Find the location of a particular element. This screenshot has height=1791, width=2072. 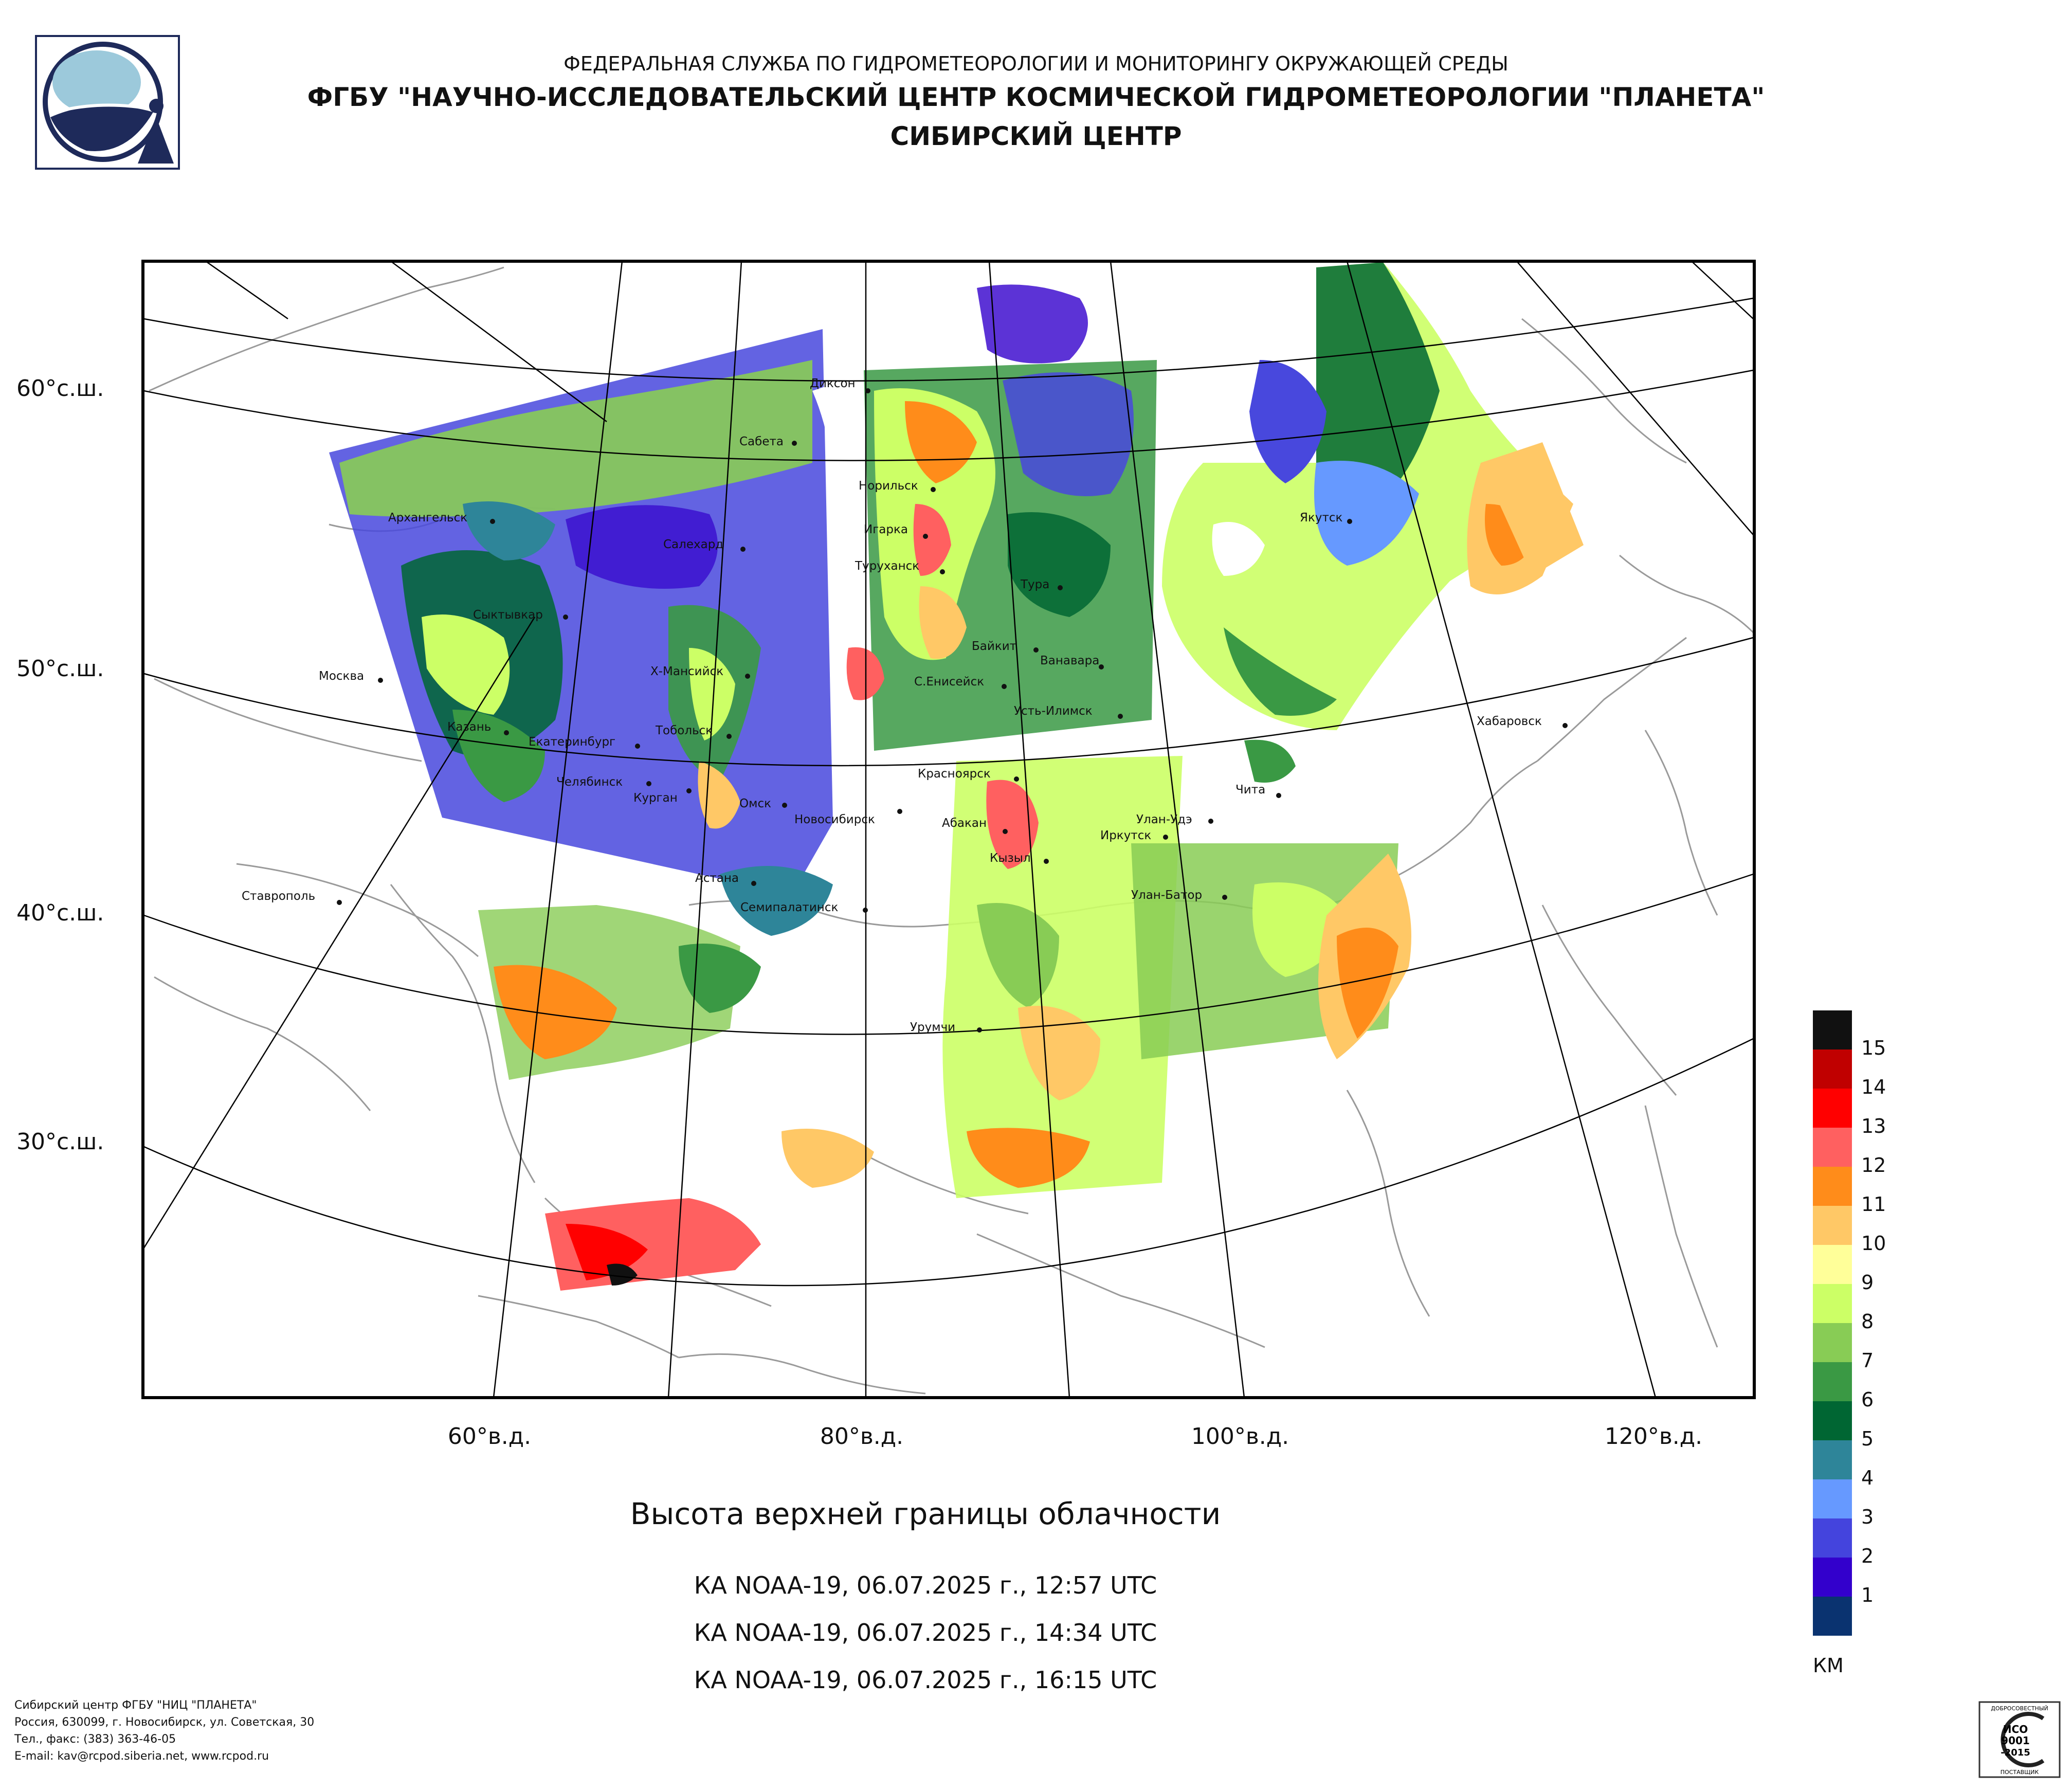

city-stavropol: Ставрополь is located at coordinates (278, 897).